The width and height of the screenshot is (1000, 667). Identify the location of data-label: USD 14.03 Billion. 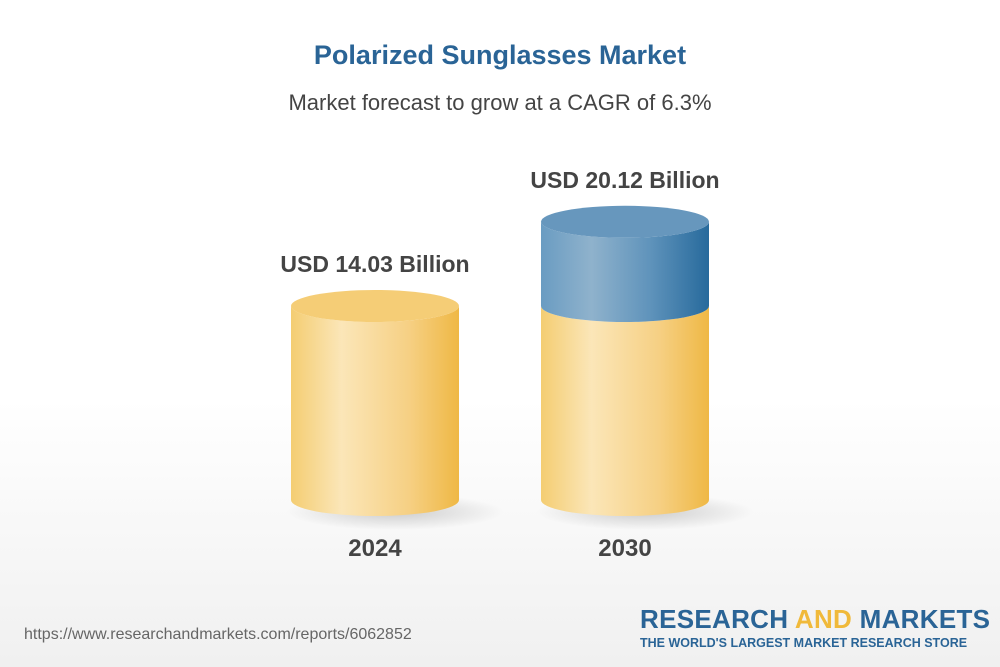
(374, 264).